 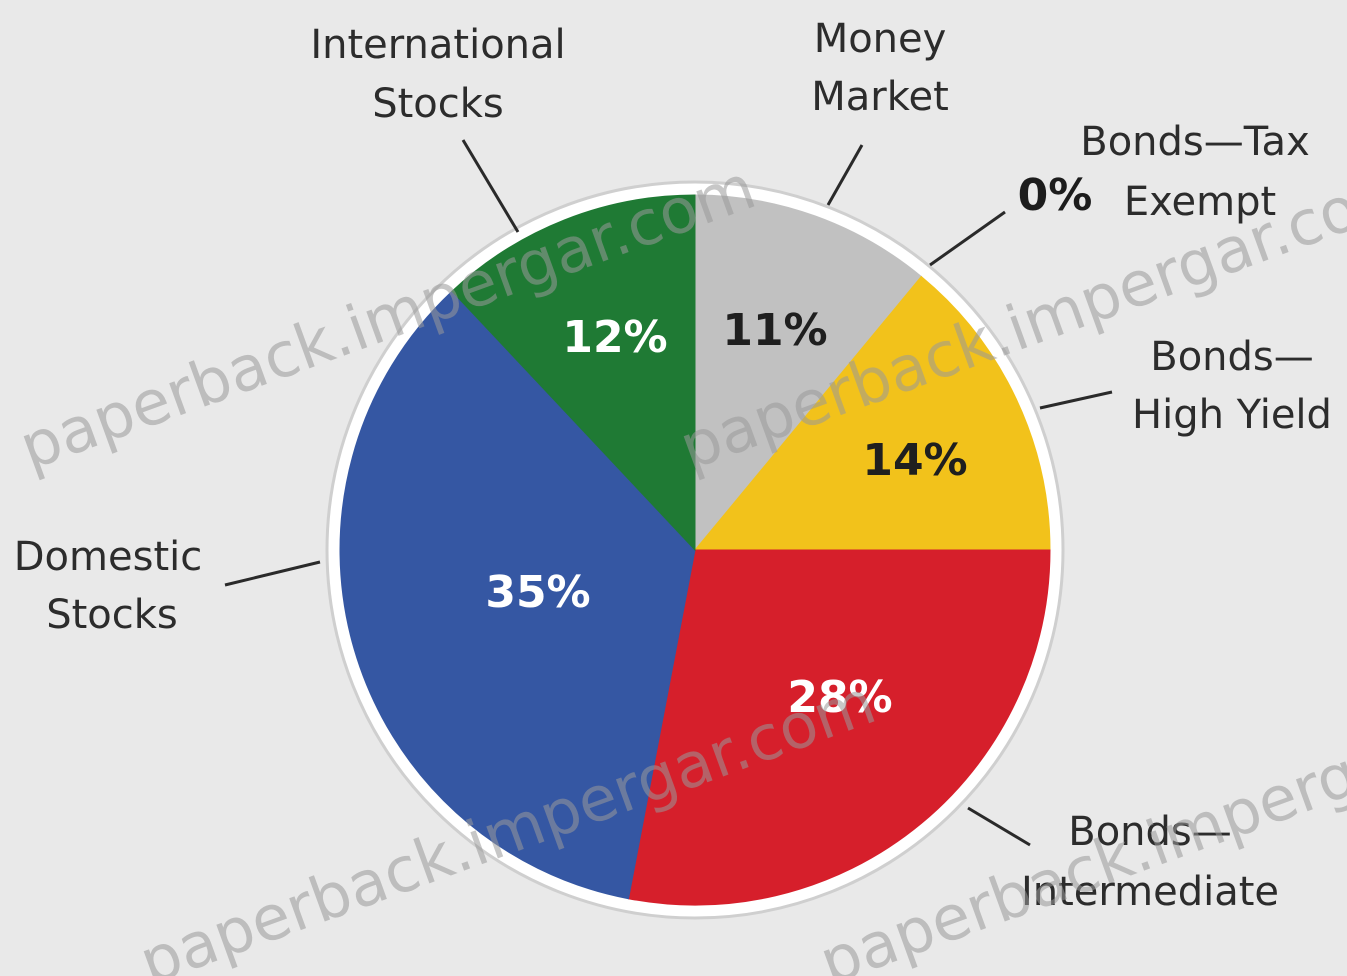 I want to click on slice-label-international-stocks-line-2: Stocks, so click(x=438, y=104).